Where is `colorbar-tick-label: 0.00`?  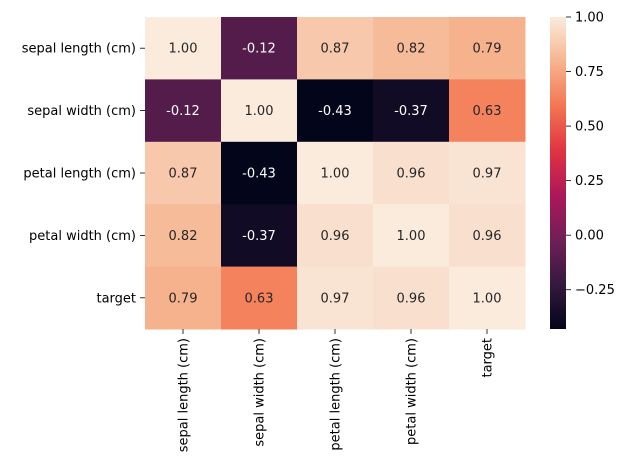
colorbar-tick-label: 0.00 is located at coordinates (589, 236).